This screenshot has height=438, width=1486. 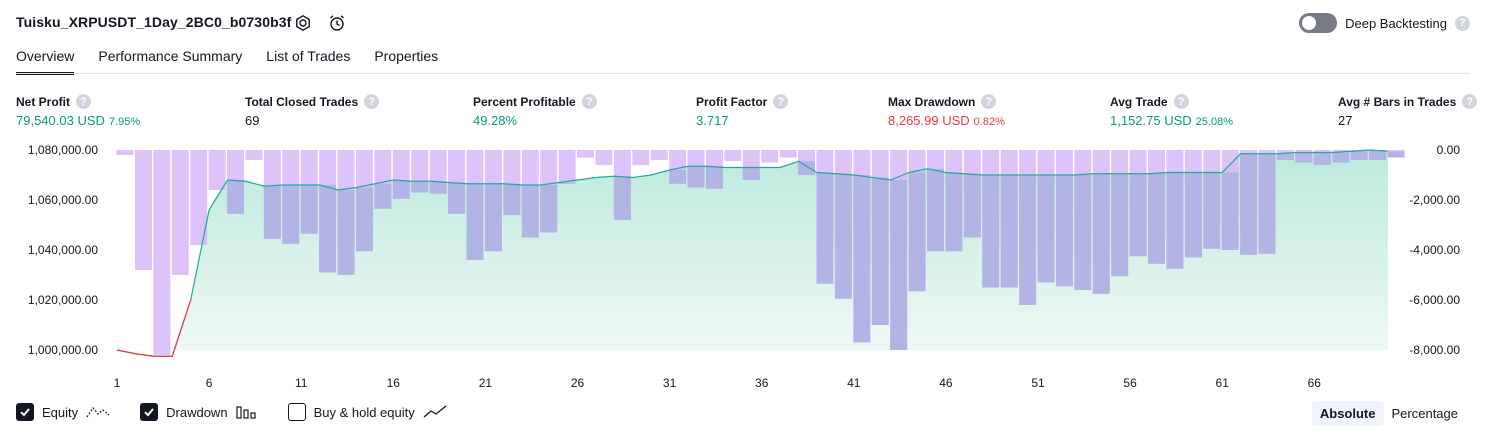 What do you see at coordinates (732, 101) in the screenshot?
I see `metric-label: Profit Factor` at bounding box center [732, 101].